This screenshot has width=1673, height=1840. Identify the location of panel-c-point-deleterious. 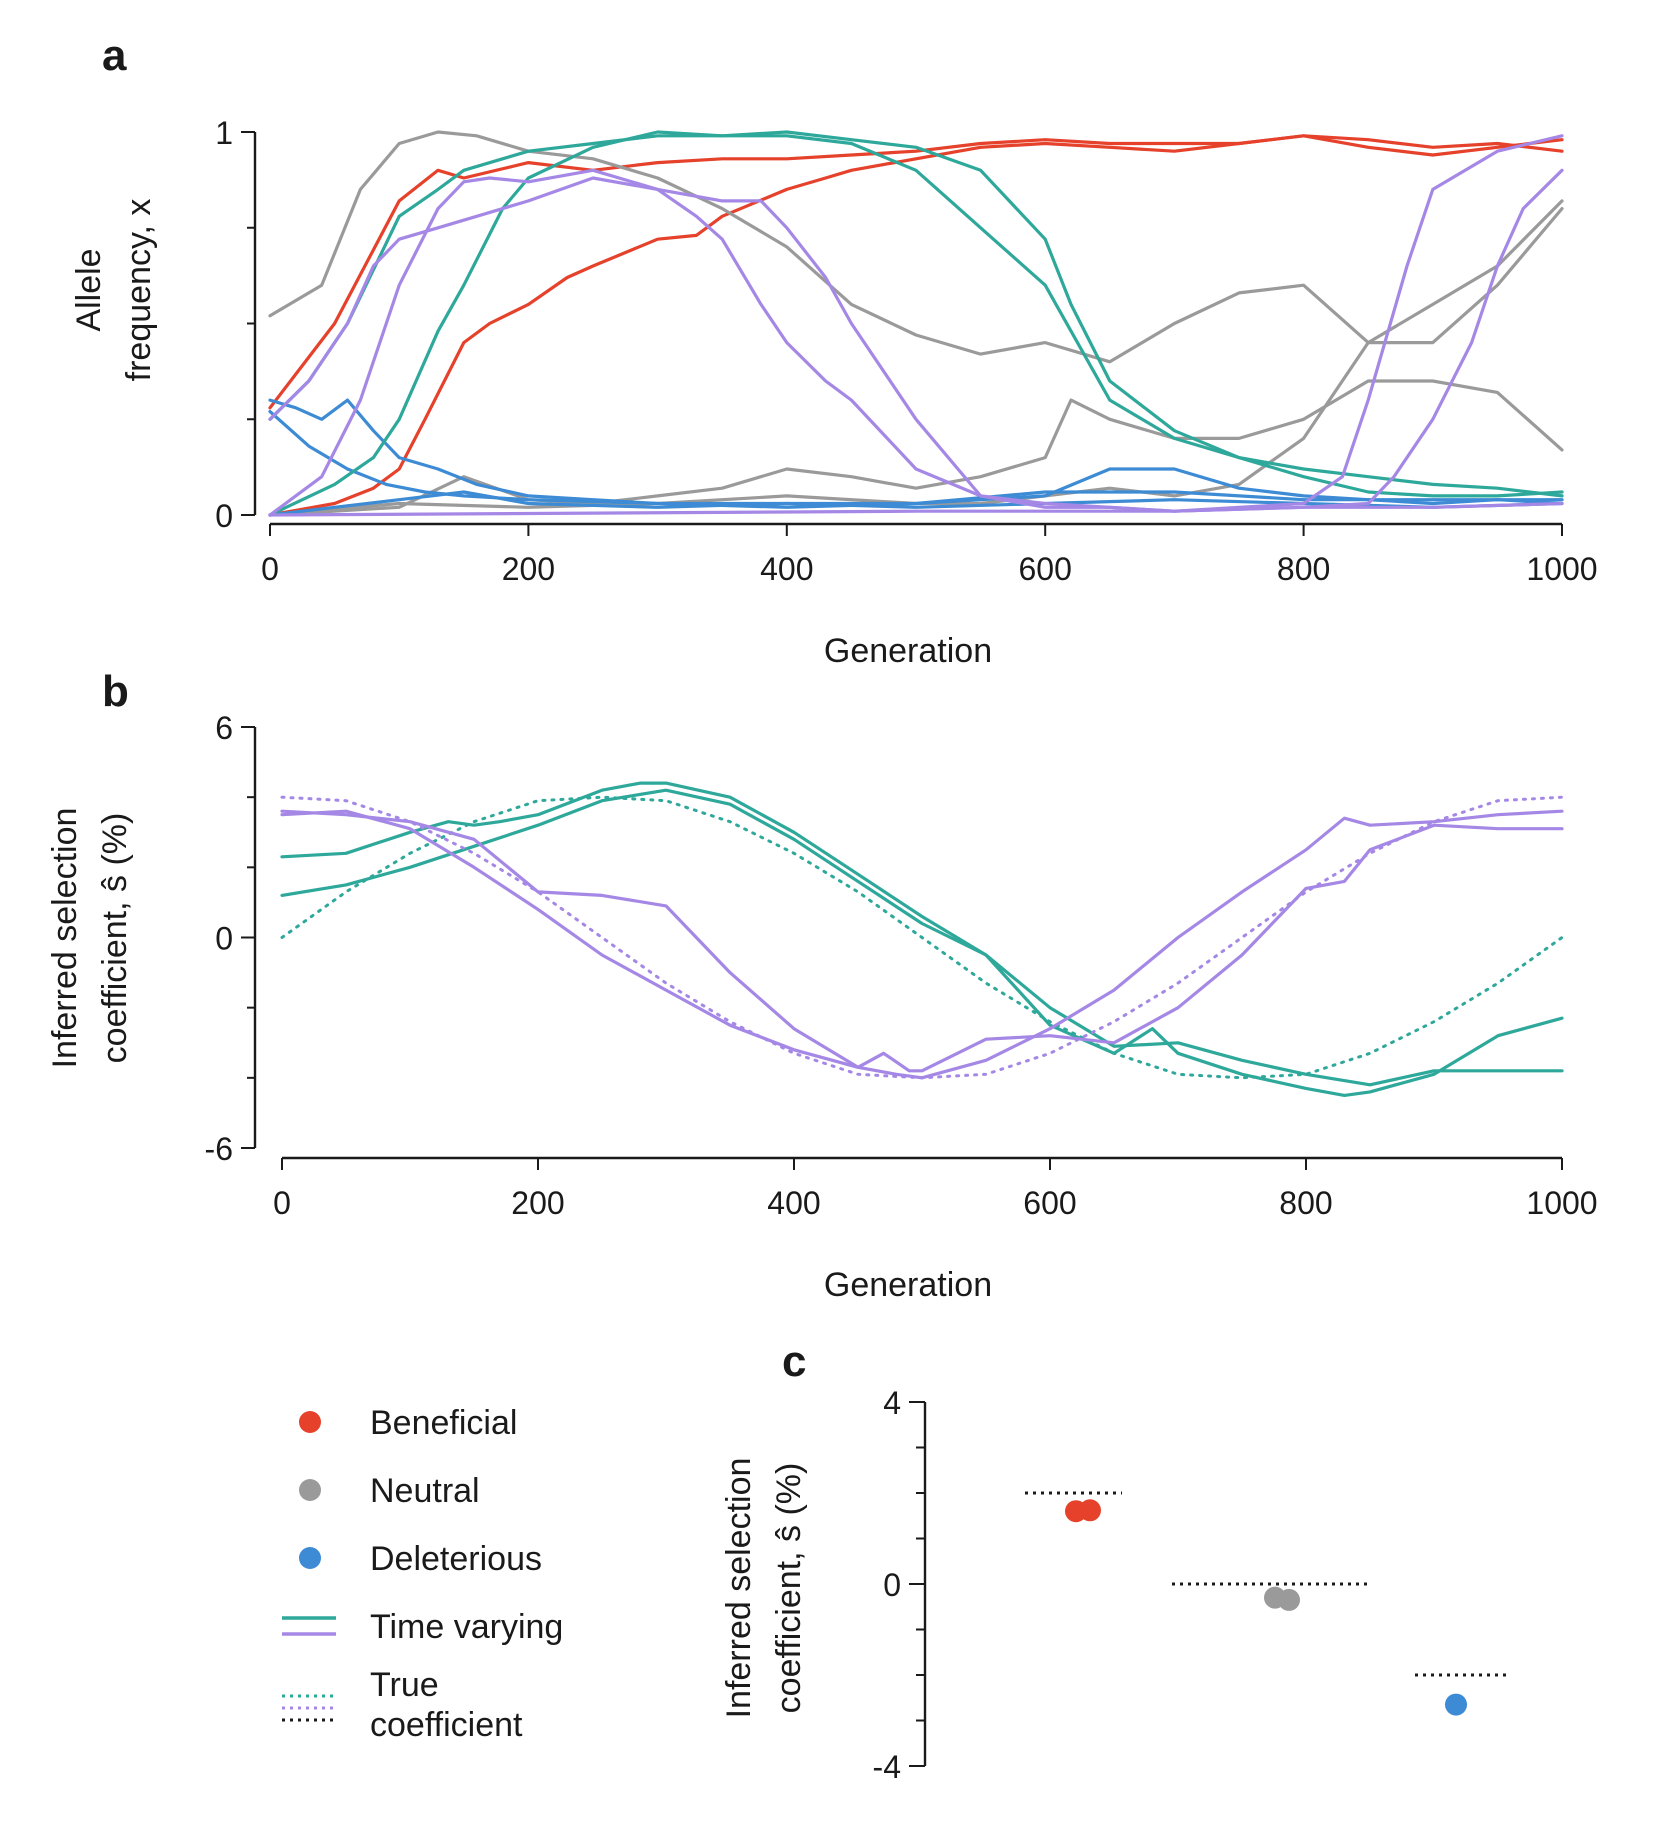
(1456, 1704).